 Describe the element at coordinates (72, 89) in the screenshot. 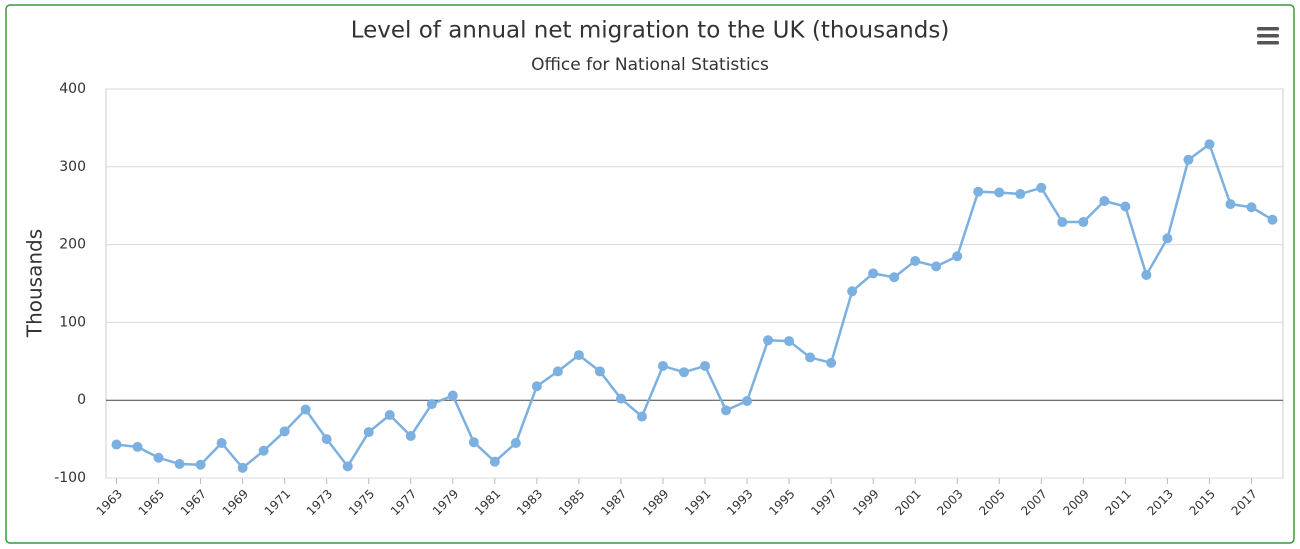

I see `y-tick-label: 400` at that location.